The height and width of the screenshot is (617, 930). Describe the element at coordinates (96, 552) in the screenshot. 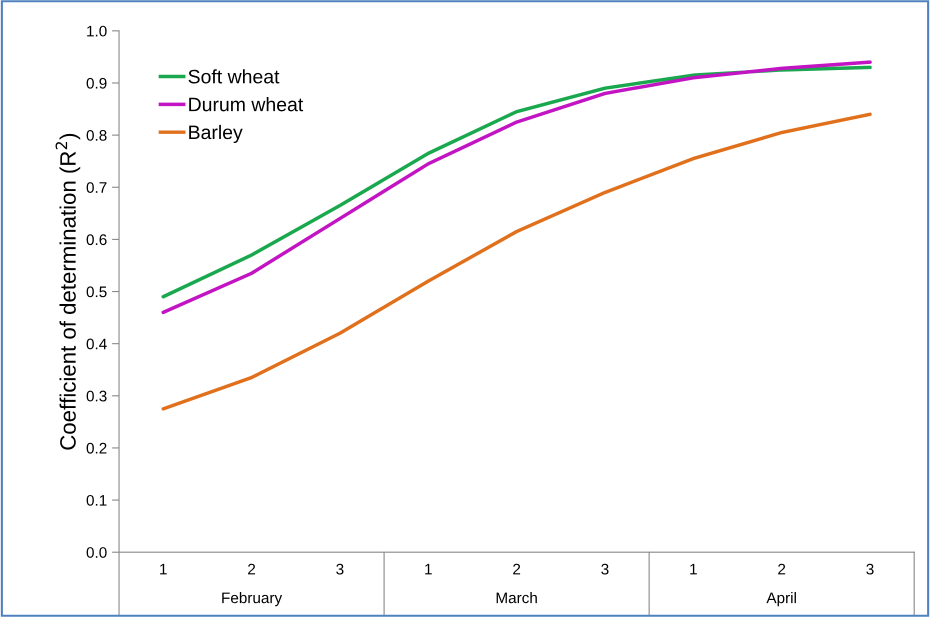

I see `y-tick-label: 0.0` at that location.